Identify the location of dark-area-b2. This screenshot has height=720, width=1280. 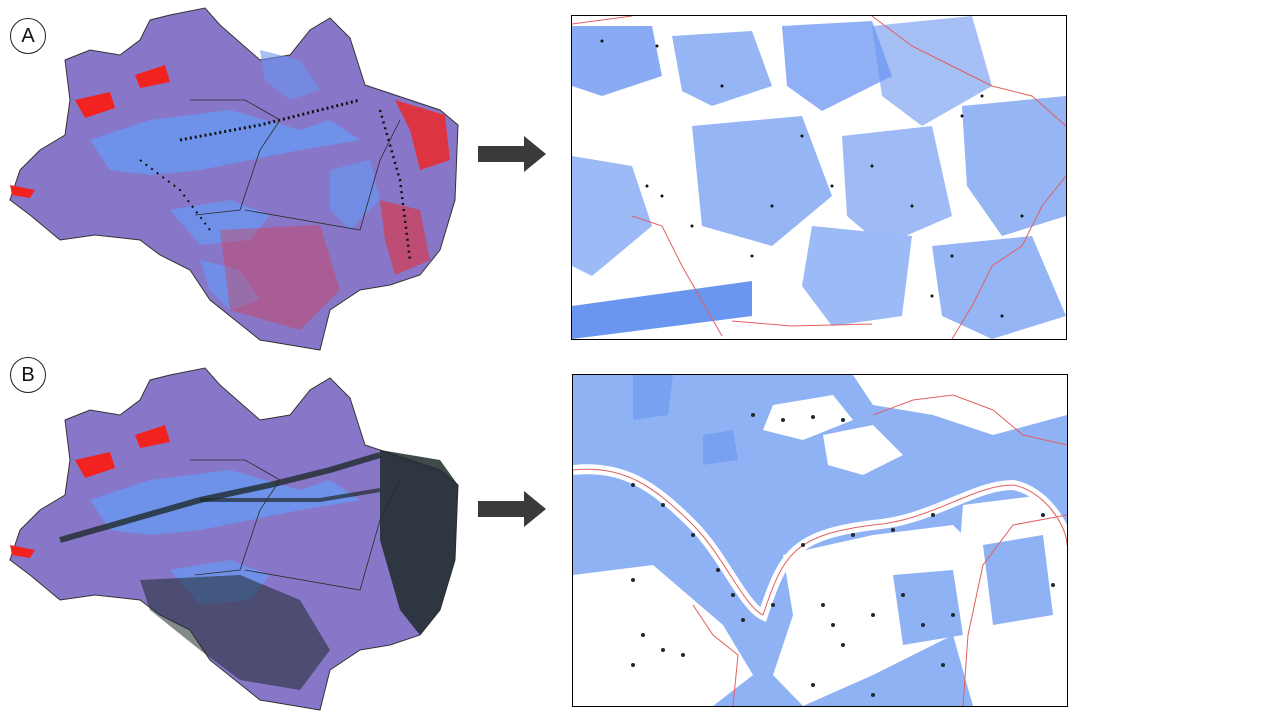
(235, 632).